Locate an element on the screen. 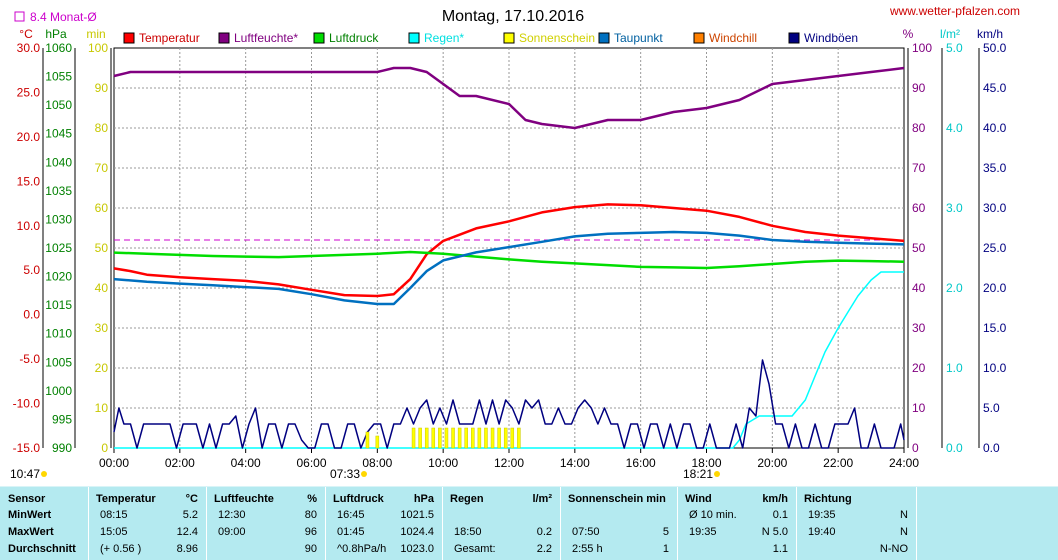 The width and height of the screenshot is (1058, 560). axis-unit-temp: °C is located at coordinates (26, 34).